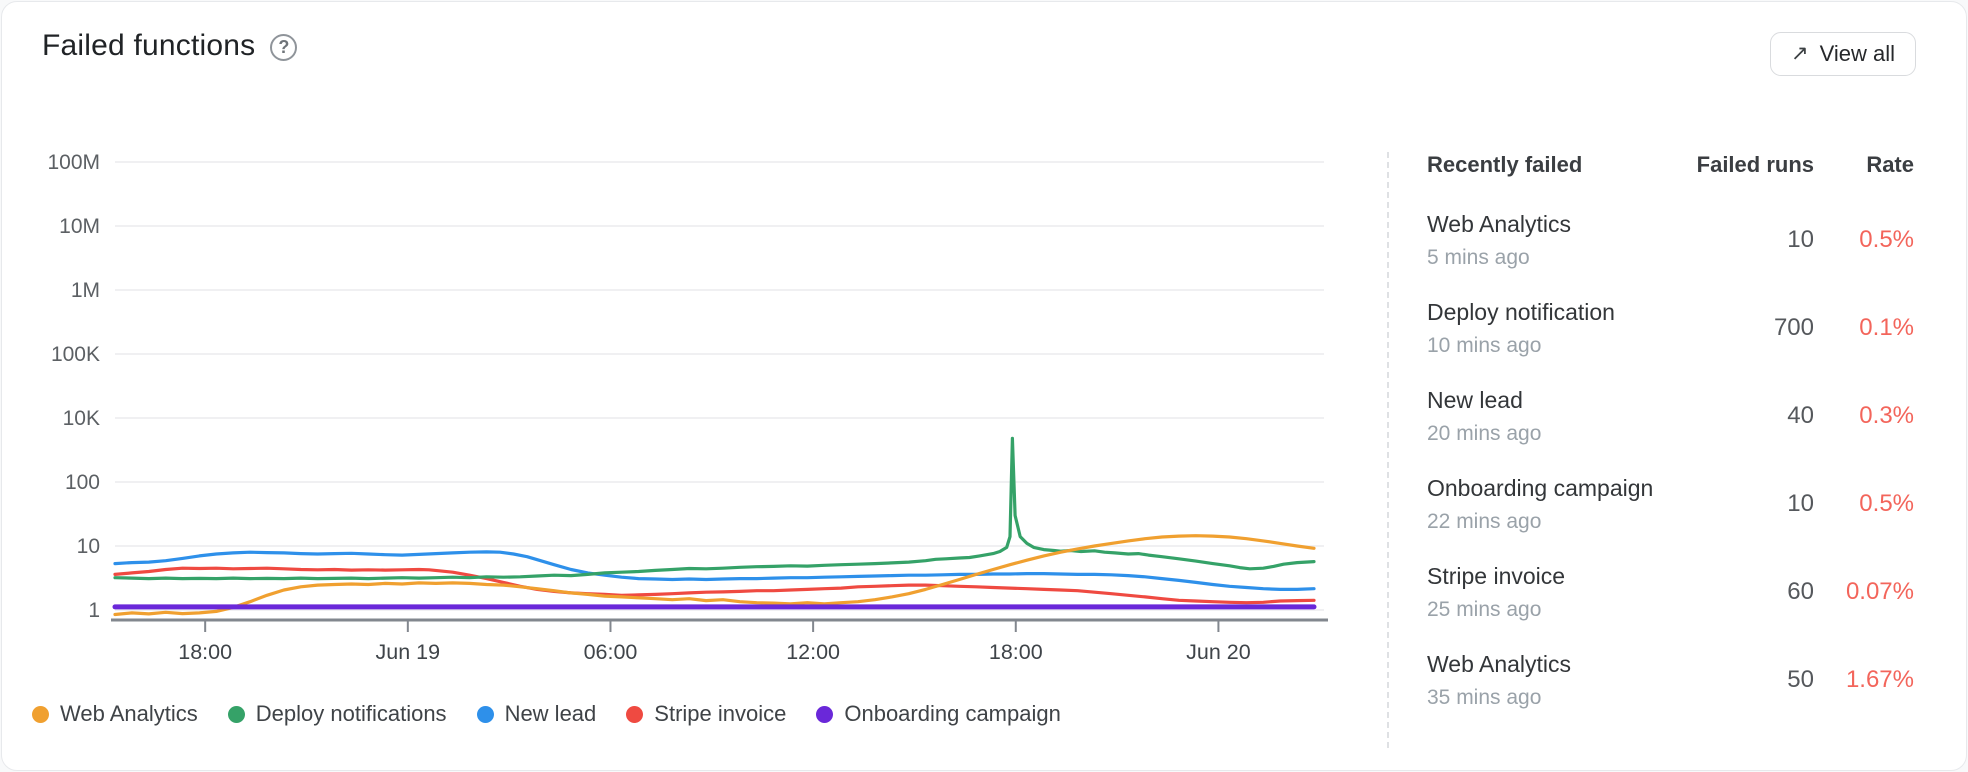  I want to click on row-main: Onboarding campaign 22 mins ago, so click(1550, 504).